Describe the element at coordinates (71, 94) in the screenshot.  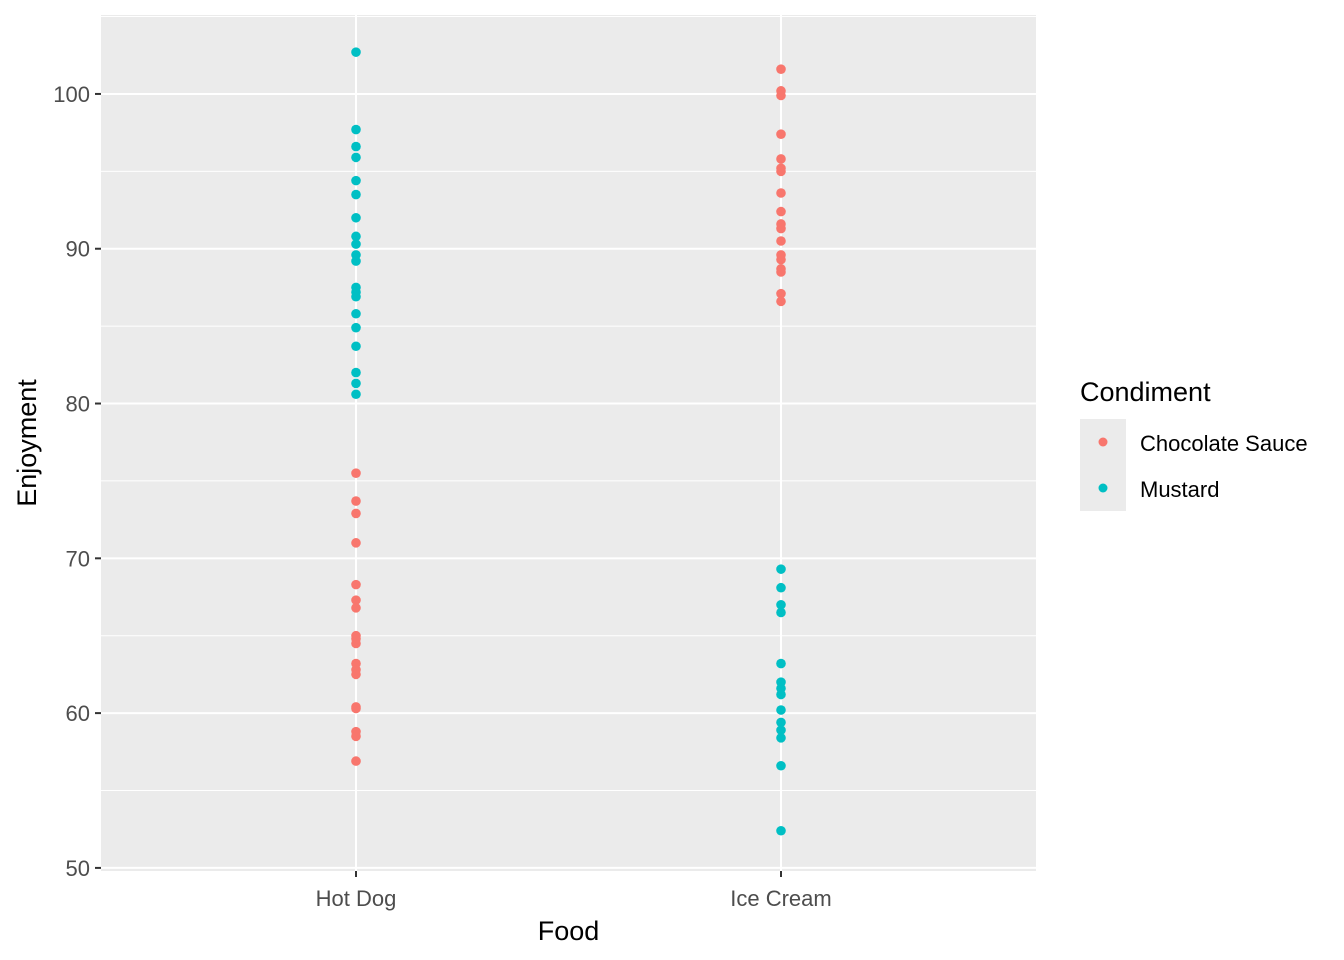
I see `y-tick-label: 100` at that location.